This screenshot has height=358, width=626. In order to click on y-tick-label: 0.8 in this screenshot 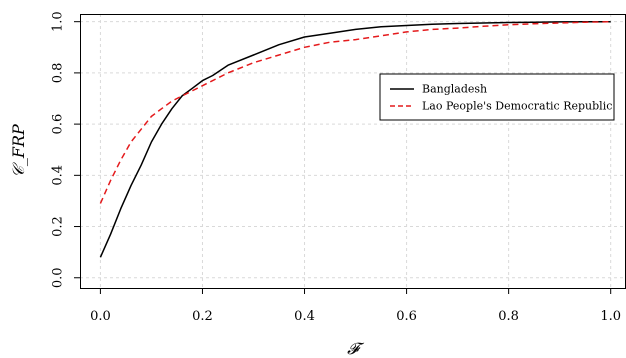, I will do `click(58, 73)`.